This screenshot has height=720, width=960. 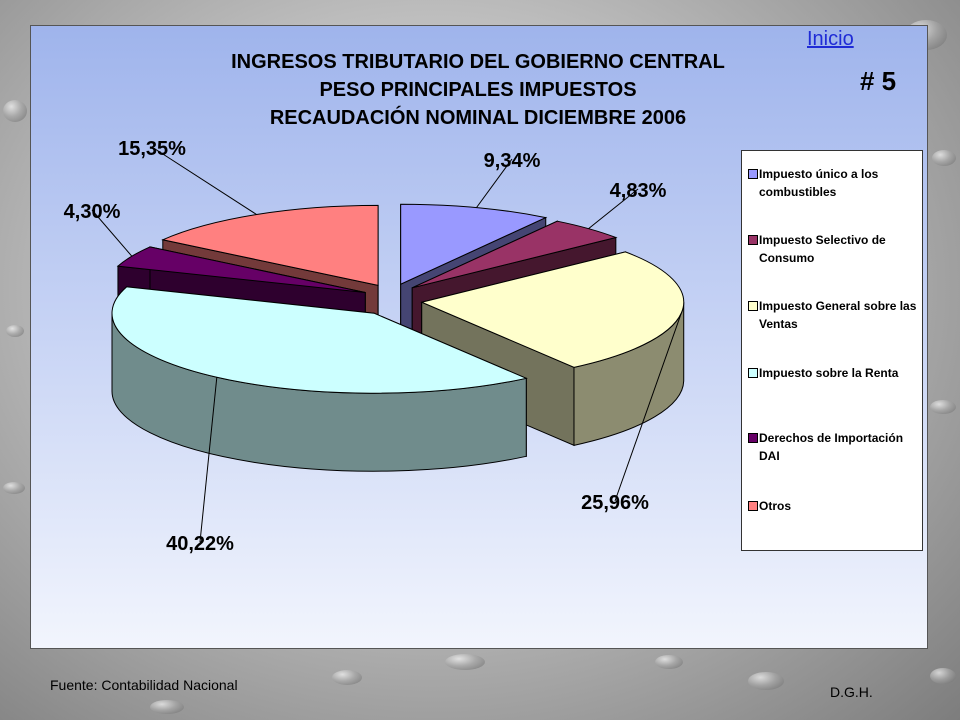 What do you see at coordinates (878, 81) in the screenshot?
I see `slide-number: # 5` at bounding box center [878, 81].